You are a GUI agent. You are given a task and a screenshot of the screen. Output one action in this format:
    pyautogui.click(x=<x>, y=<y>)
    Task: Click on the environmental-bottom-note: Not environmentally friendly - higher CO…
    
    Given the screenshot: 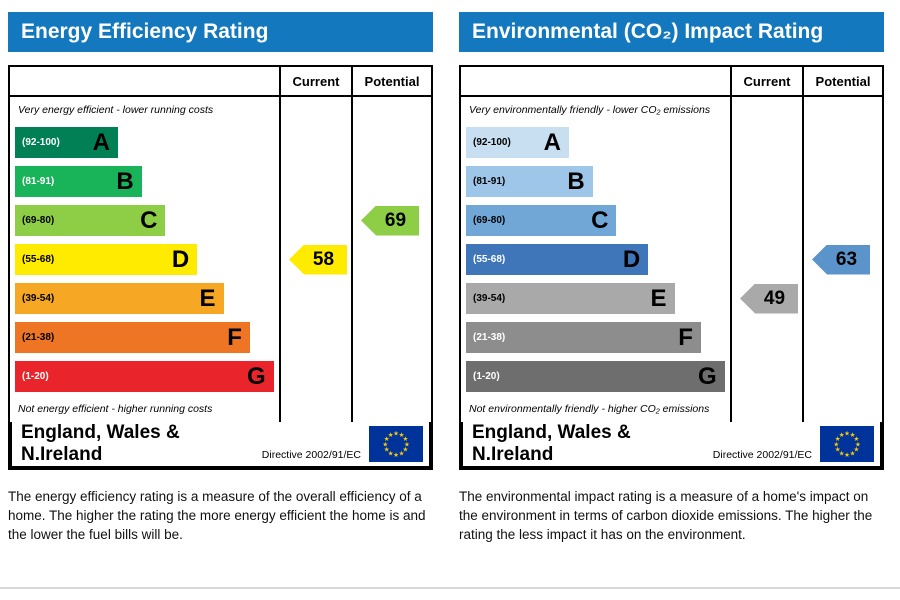 What is the action you would take?
    pyautogui.click(x=589, y=409)
    